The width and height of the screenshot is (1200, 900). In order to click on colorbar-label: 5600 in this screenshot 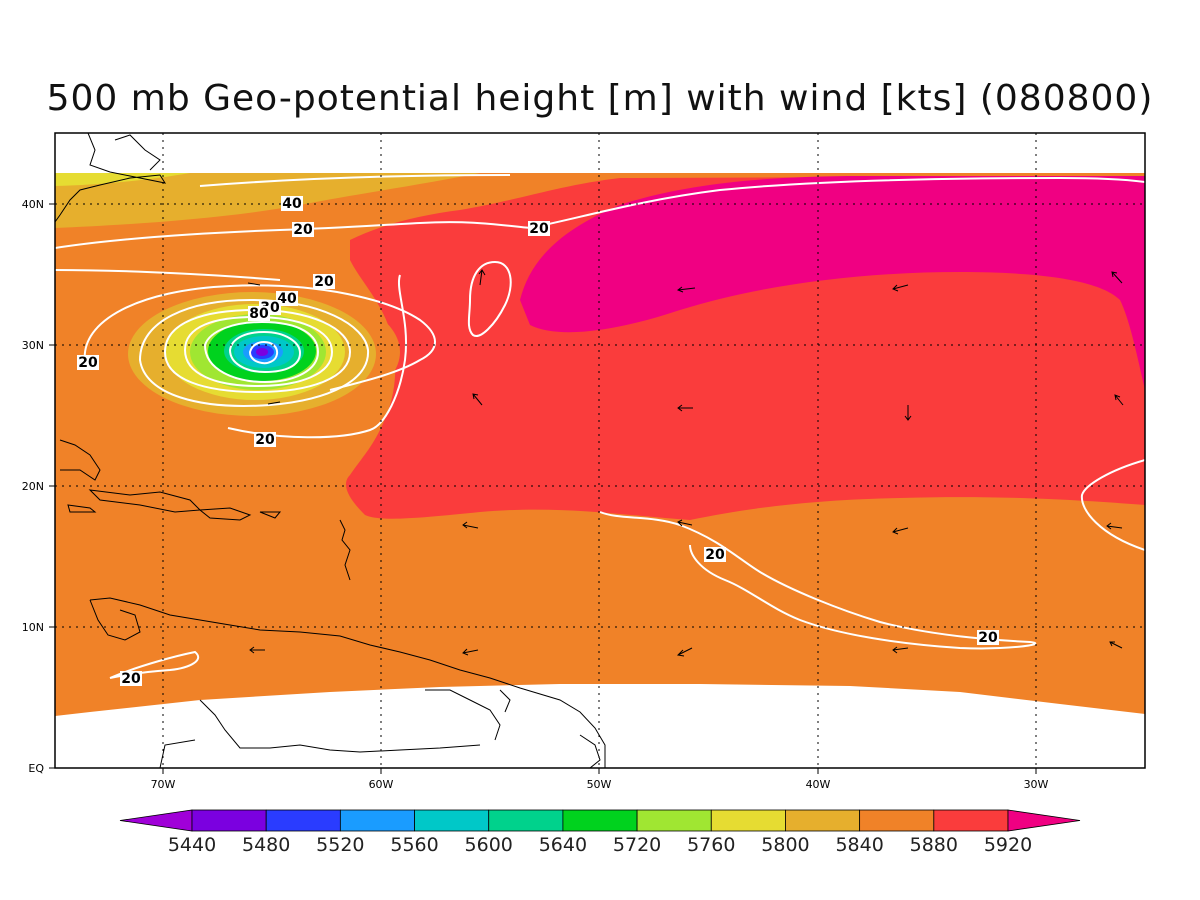, I will do `click(489, 845)`.